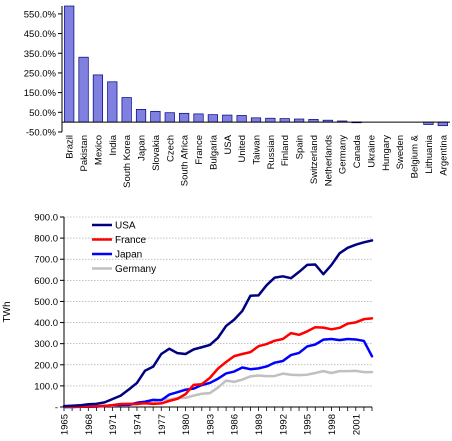 The width and height of the screenshot is (452, 441). Describe the element at coordinates (162, 424) in the screenshot. I see `line-x-tick-label: 1977` at that location.